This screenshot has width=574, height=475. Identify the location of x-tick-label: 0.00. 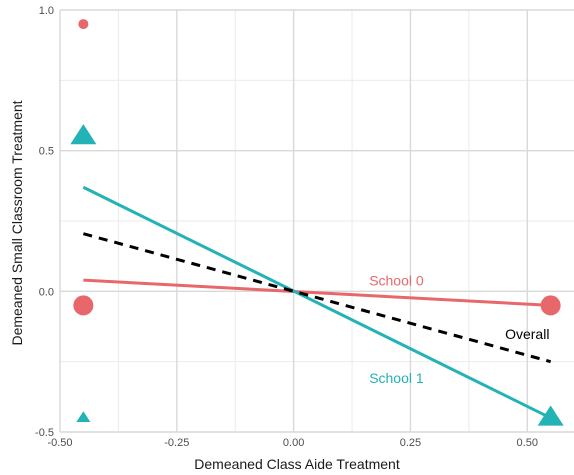
(293, 443).